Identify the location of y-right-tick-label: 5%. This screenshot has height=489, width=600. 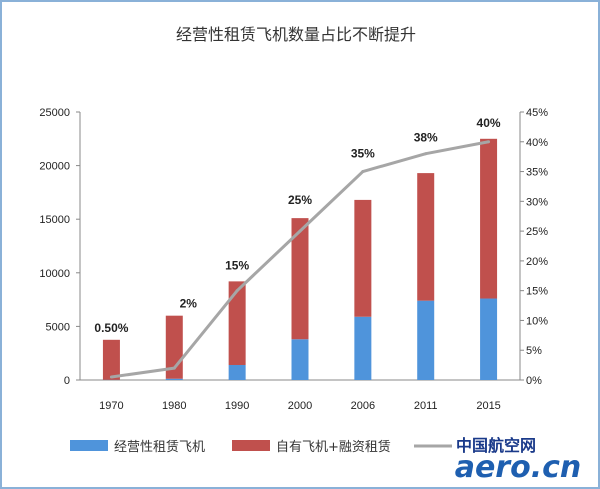
(534, 351).